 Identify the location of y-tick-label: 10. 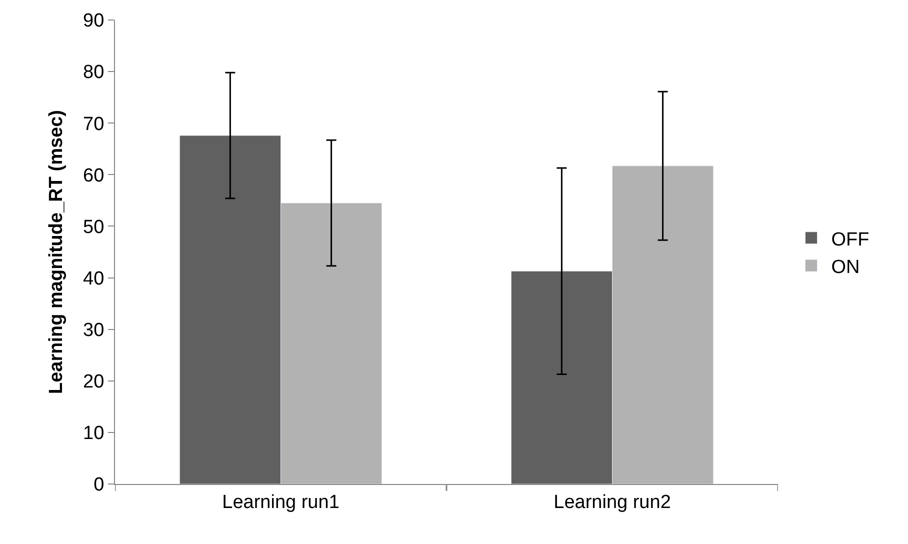
(93, 433).